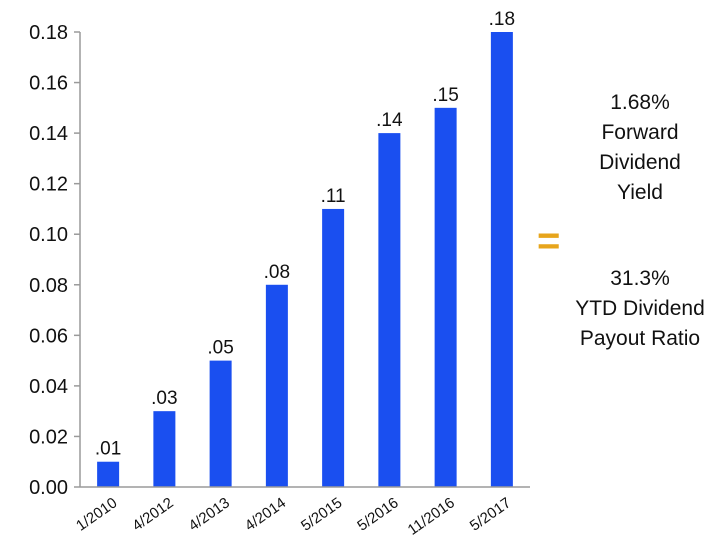 Image resolution: width=720 pixels, height=551 pixels. I want to click on x-tick-label: 5/2015, so click(321, 514).